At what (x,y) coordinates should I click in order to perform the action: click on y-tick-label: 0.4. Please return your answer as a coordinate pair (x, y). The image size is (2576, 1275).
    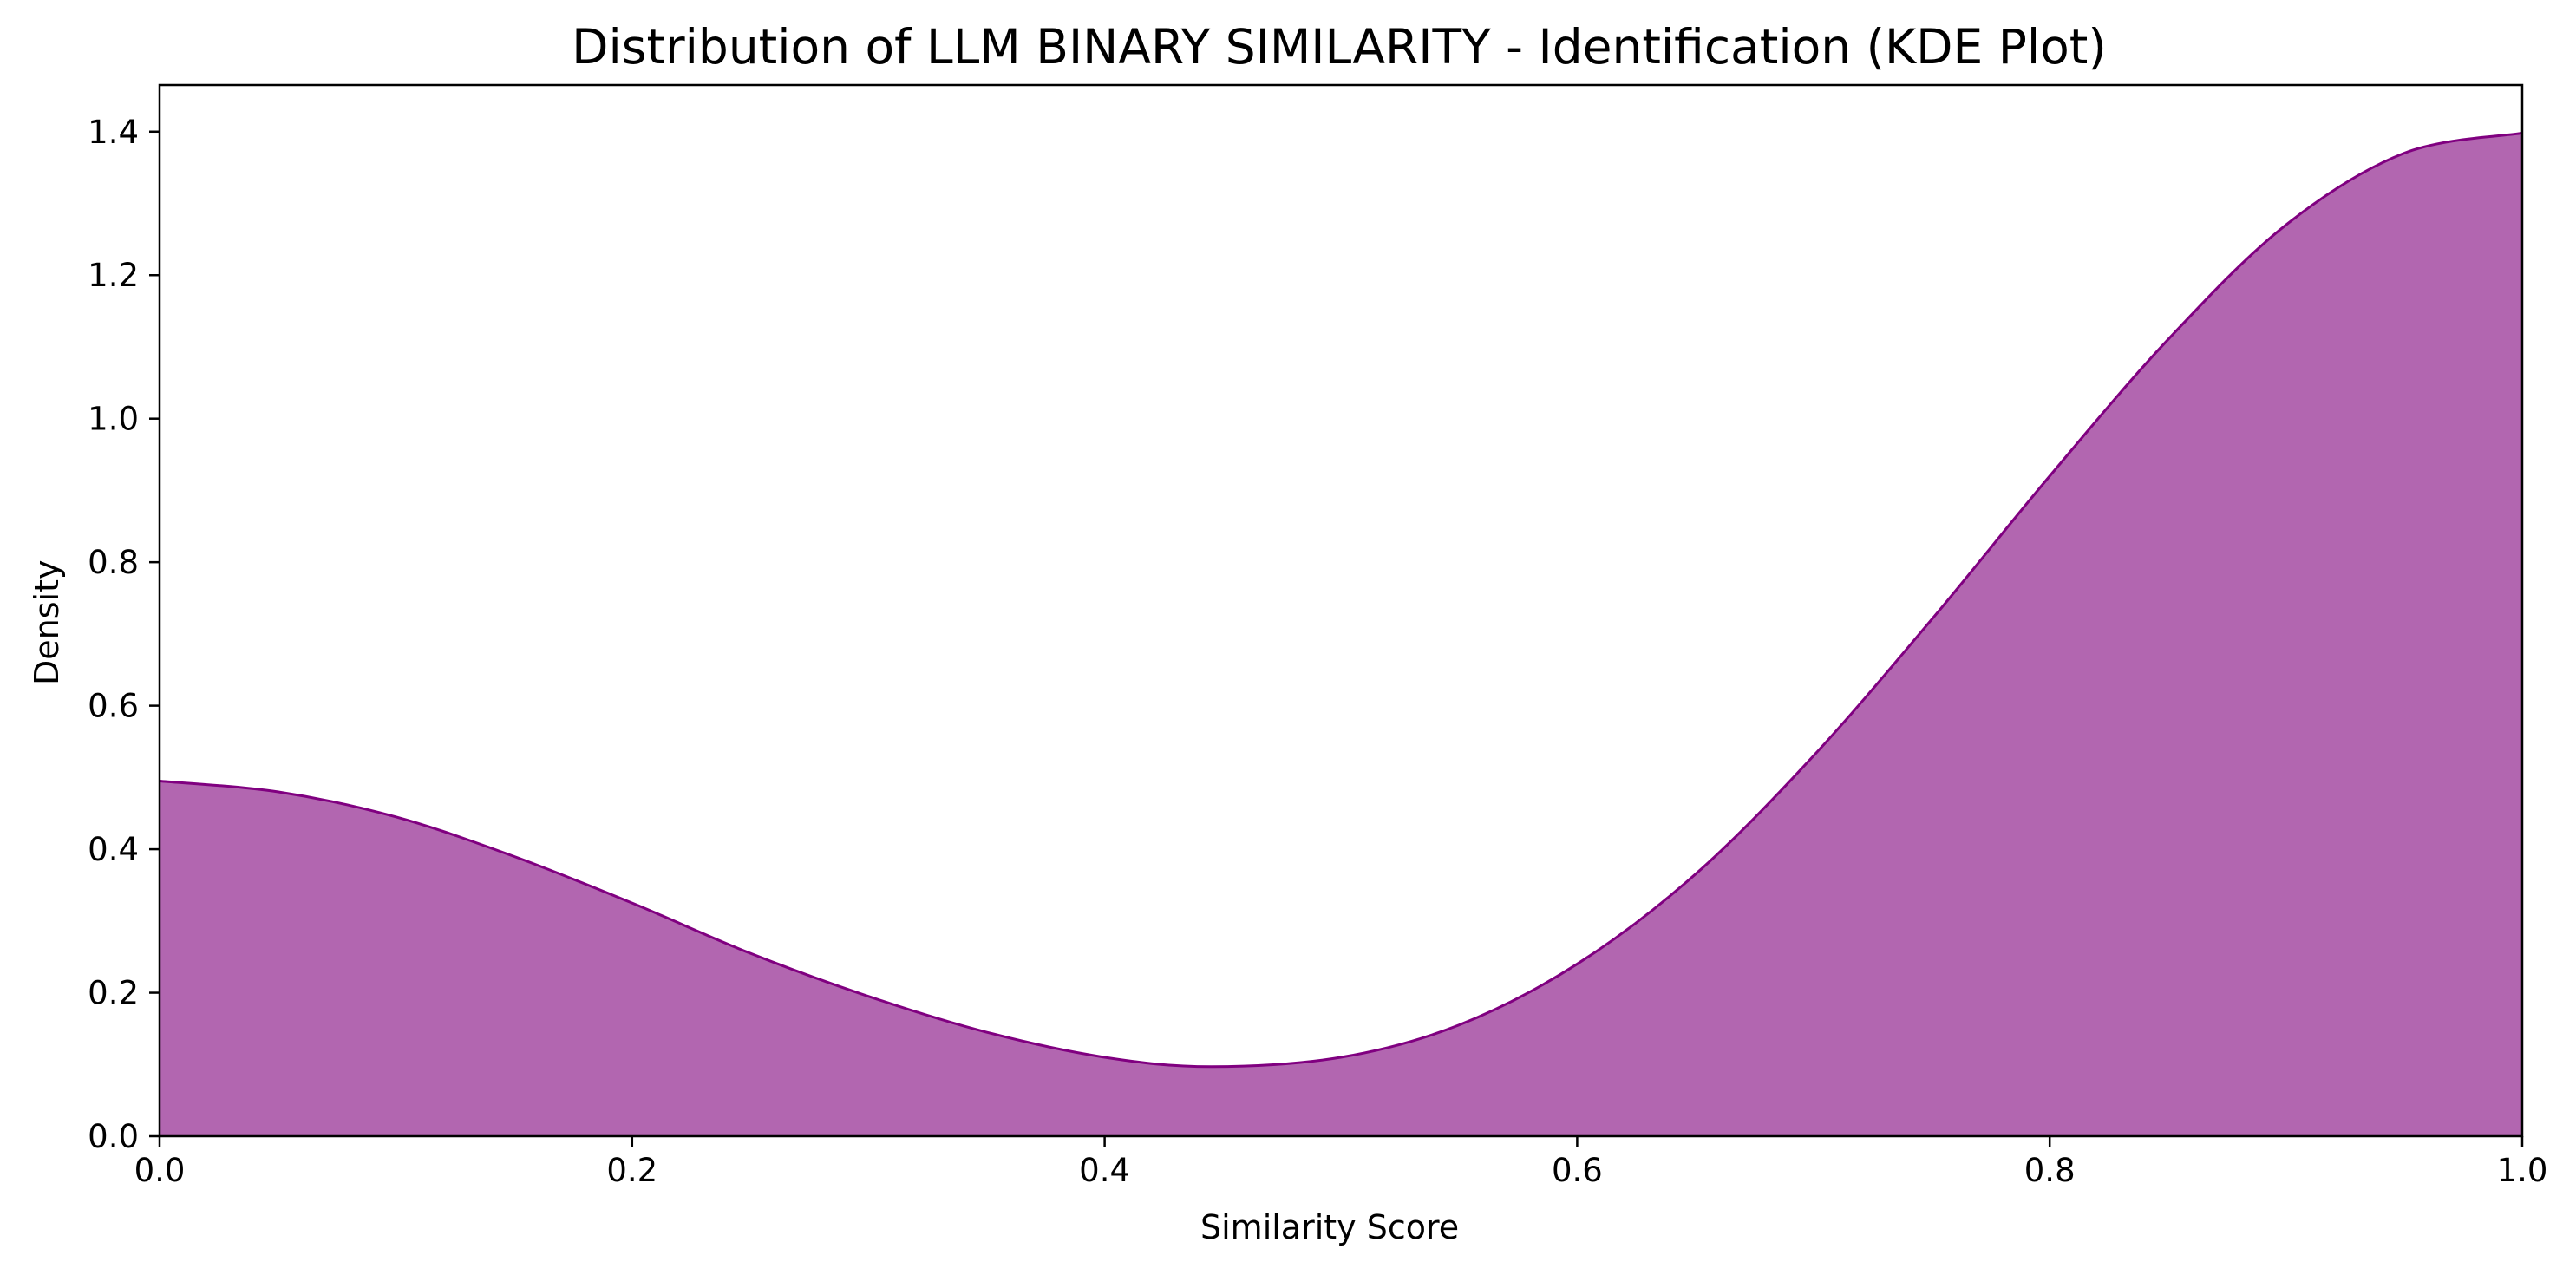
    Looking at the image, I should click on (113, 849).